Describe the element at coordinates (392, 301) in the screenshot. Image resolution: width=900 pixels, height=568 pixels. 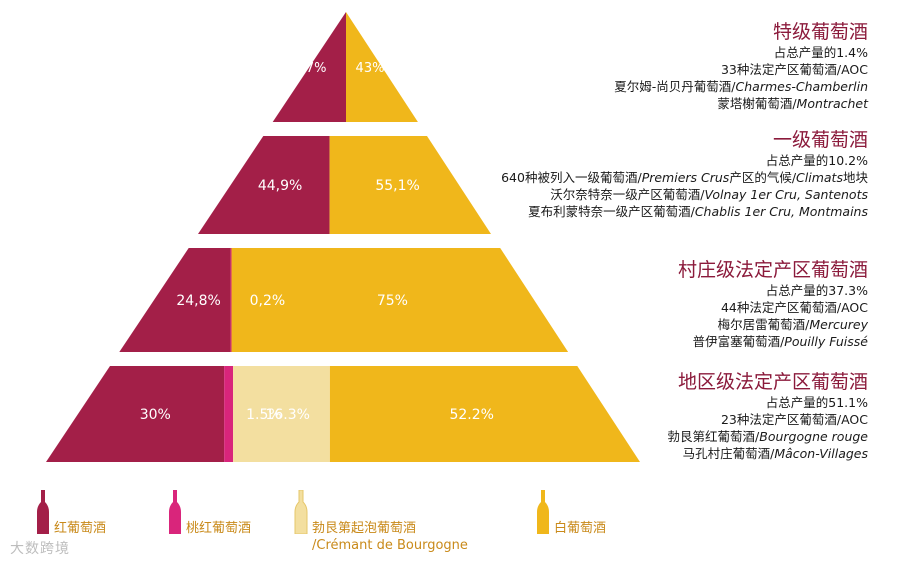
I see `pyramid-segment-label: 75%` at that location.